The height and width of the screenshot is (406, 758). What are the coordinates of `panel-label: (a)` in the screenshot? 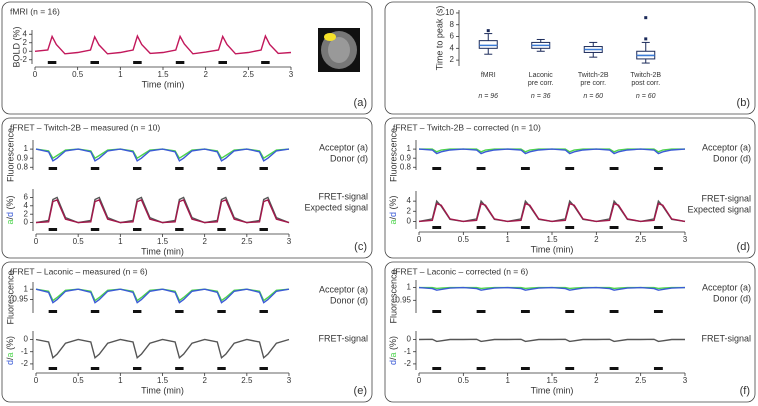 It's located at (360, 103).